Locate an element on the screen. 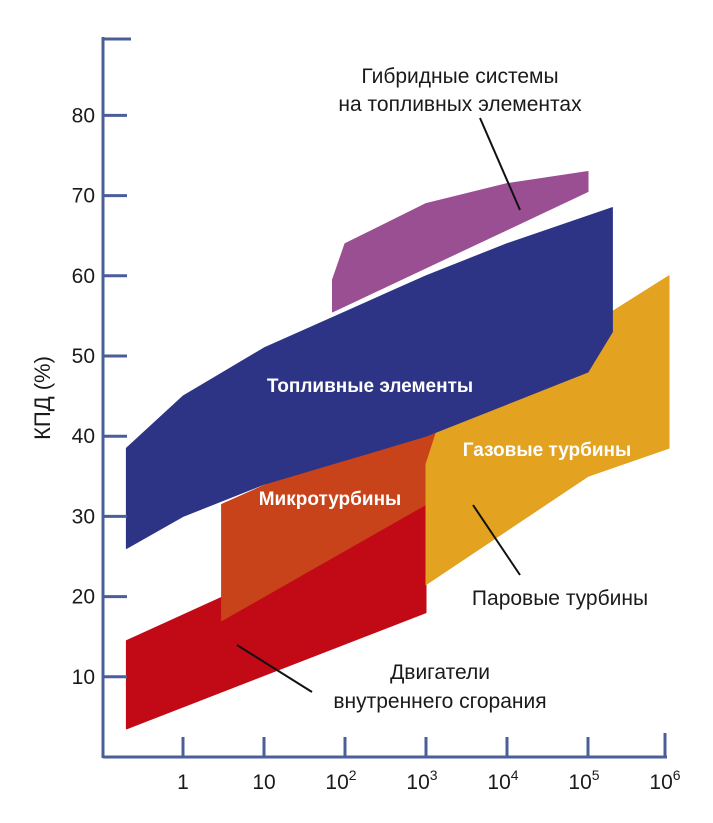 This screenshot has height=823, width=713. y-tick-label: 50 is located at coordinates (83, 356).